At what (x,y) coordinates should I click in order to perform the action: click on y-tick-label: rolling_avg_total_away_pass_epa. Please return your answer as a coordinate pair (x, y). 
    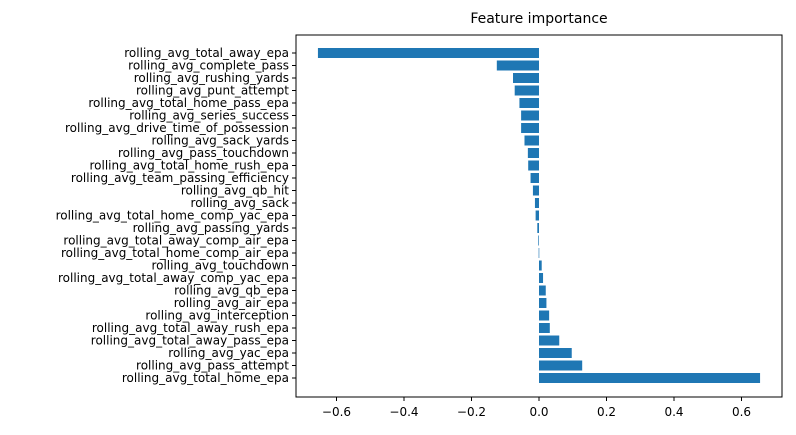
    Looking at the image, I should click on (190, 341).